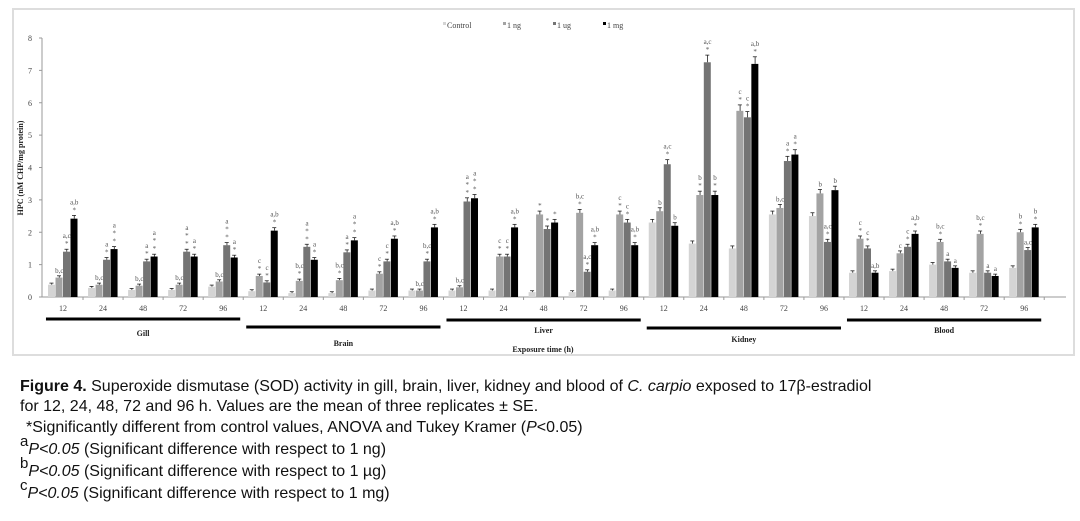 The height and width of the screenshot is (521, 1080). I want to click on x-tick-label: 72, so click(784, 308).